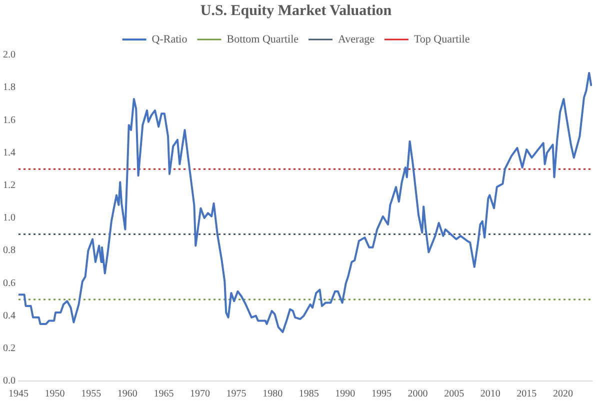 The height and width of the screenshot is (403, 600). What do you see at coordinates (9, 55) in the screenshot?
I see `y-tick-label: 2.0` at bounding box center [9, 55].